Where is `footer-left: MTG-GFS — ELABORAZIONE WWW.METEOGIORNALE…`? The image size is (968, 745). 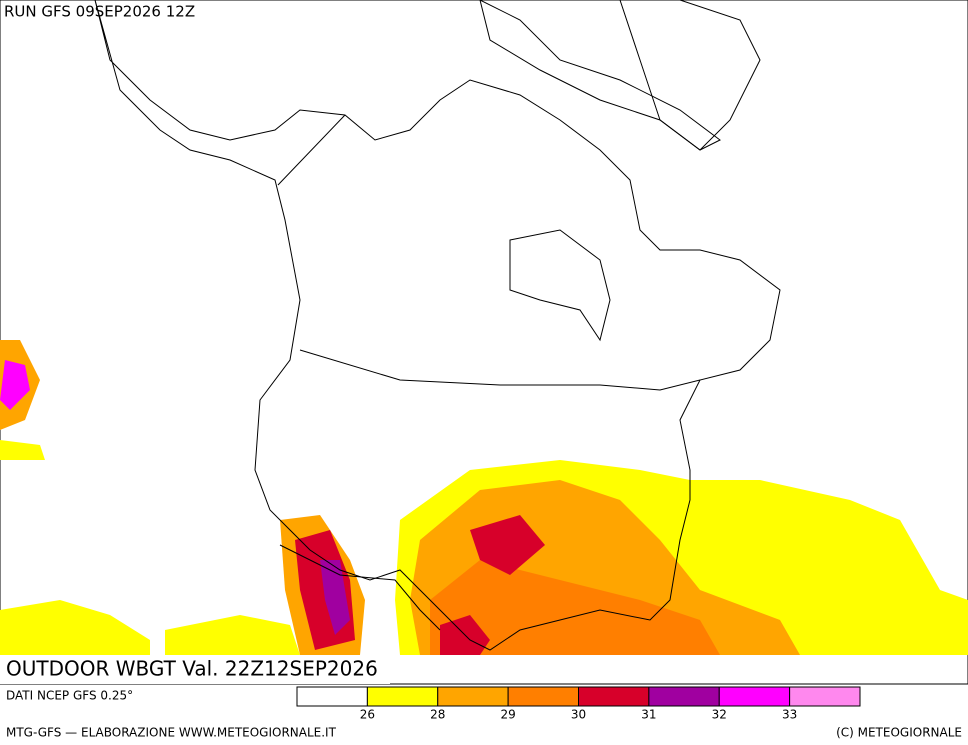
footer-left: MTG-GFS — ELABORAZIONE WWW.METEOGIORNALE… is located at coordinates (171, 733).